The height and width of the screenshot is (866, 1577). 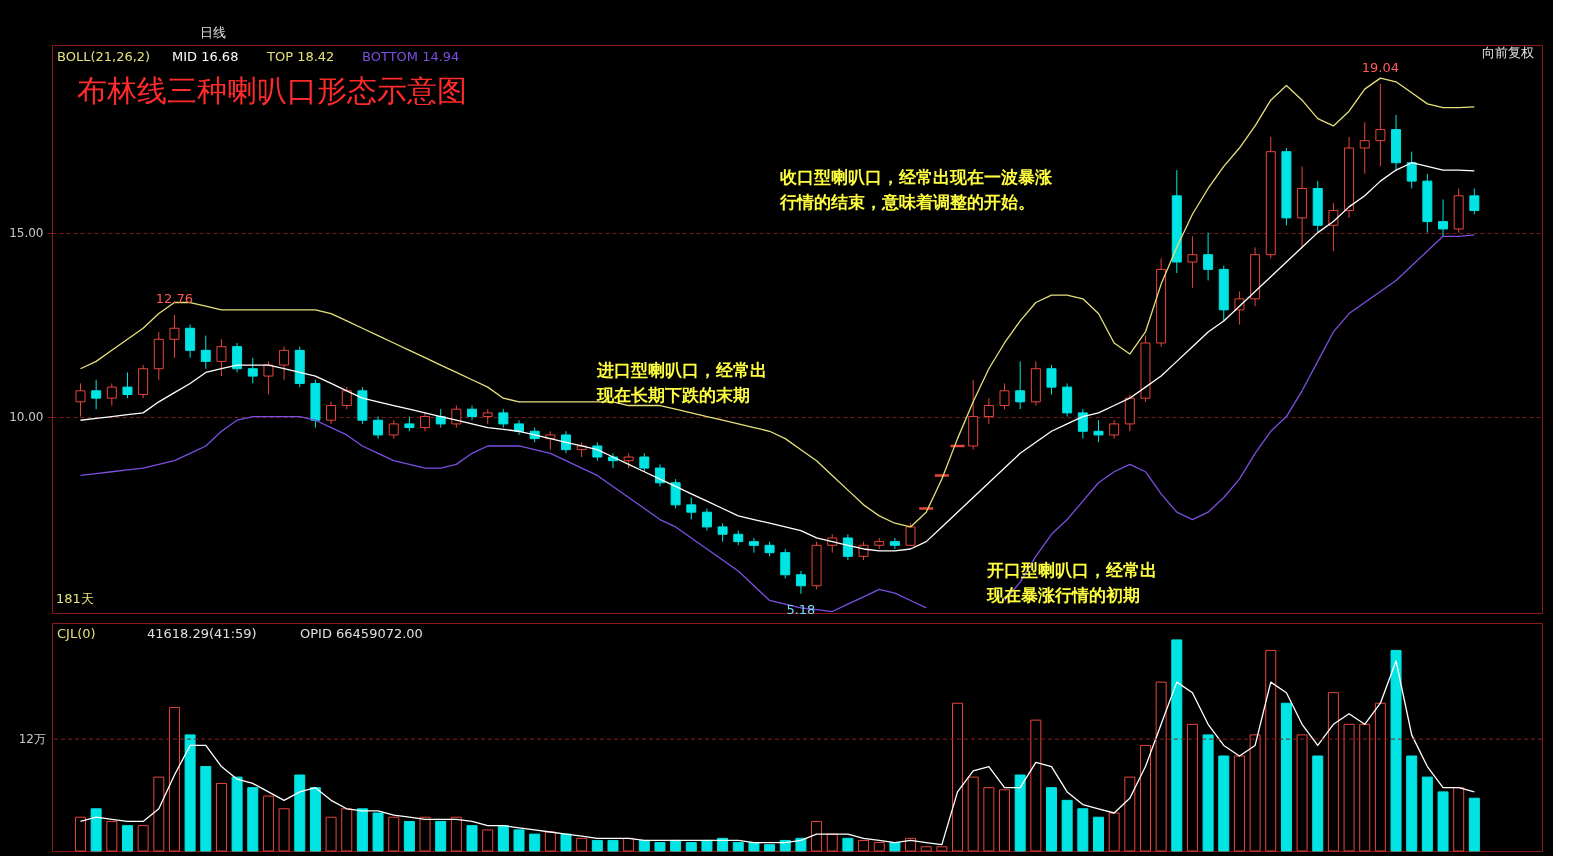 What do you see at coordinates (174, 299) in the screenshot?
I see `annotation: 12.76` at bounding box center [174, 299].